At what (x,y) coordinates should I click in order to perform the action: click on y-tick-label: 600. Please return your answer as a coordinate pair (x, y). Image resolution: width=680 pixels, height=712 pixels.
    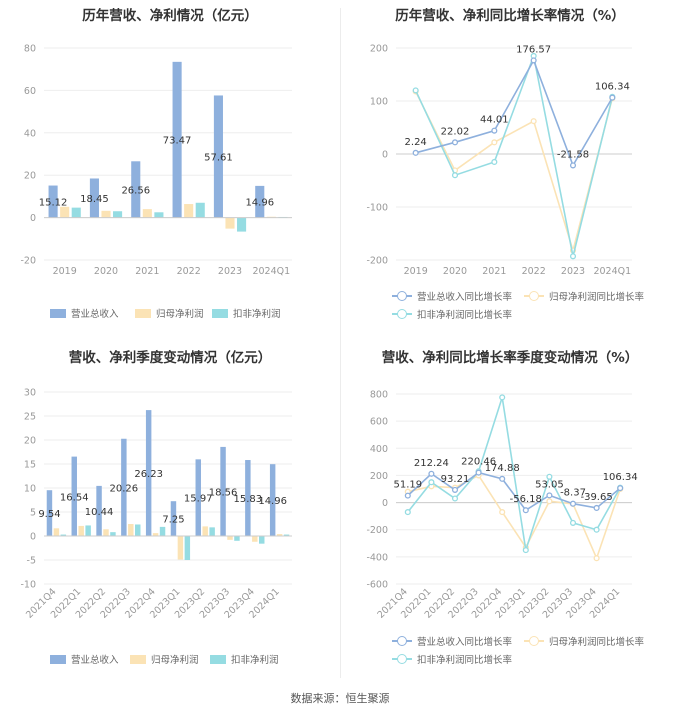
    Looking at the image, I should click on (379, 422).